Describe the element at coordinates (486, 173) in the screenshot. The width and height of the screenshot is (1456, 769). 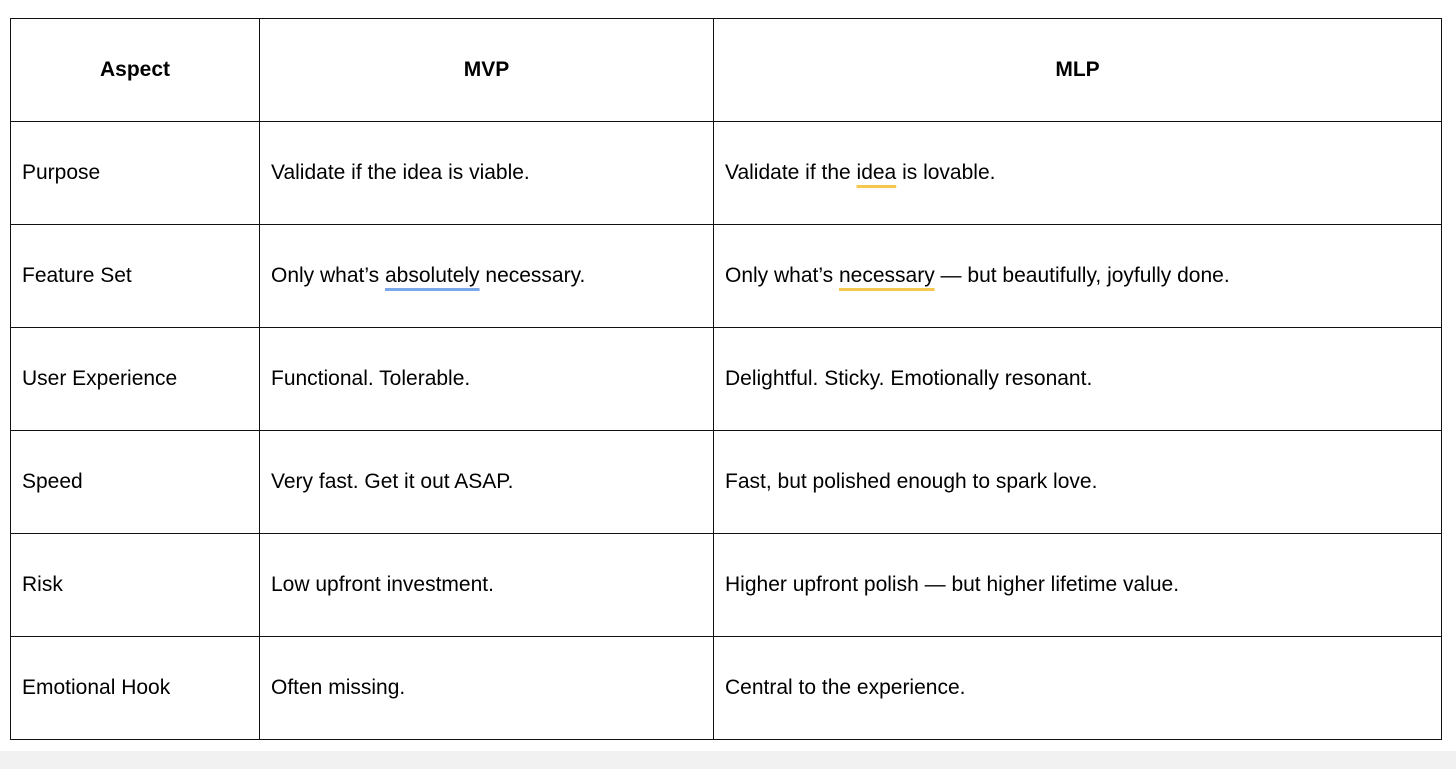
I see `cell-mvp: Validate if the idea is viable.` at that location.